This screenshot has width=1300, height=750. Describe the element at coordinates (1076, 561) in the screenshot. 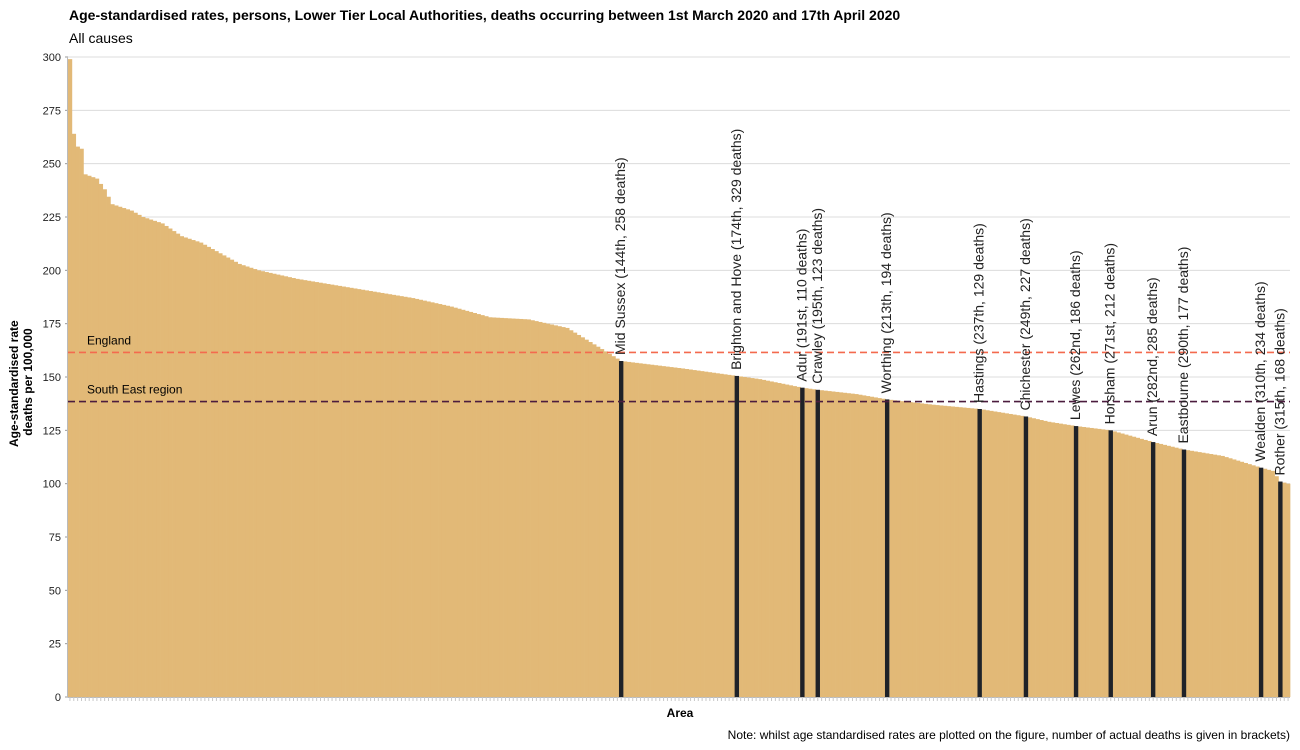

I see `highlighted-bar-lewes` at that location.